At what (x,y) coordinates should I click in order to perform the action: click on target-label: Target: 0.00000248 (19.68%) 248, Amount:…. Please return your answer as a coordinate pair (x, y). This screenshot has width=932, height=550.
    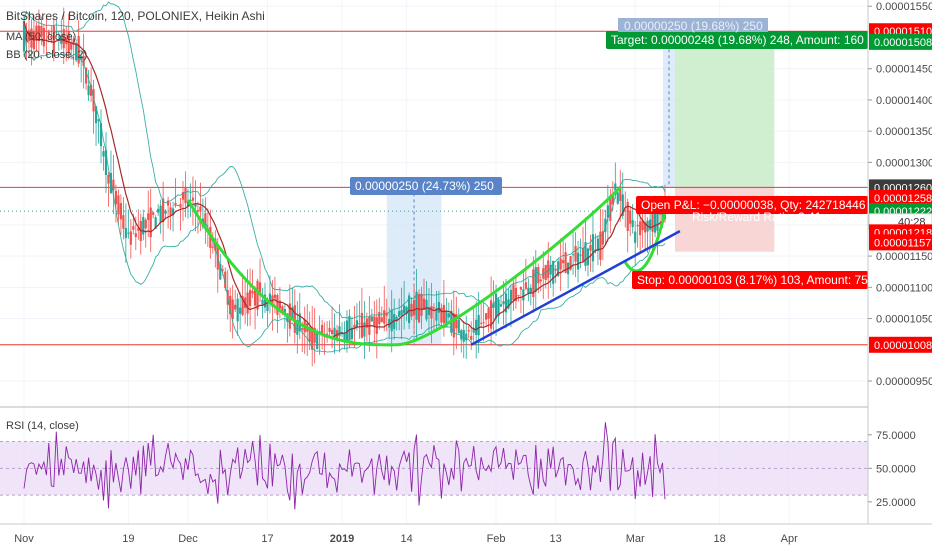
    Looking at the image, I should click on (737, 40).